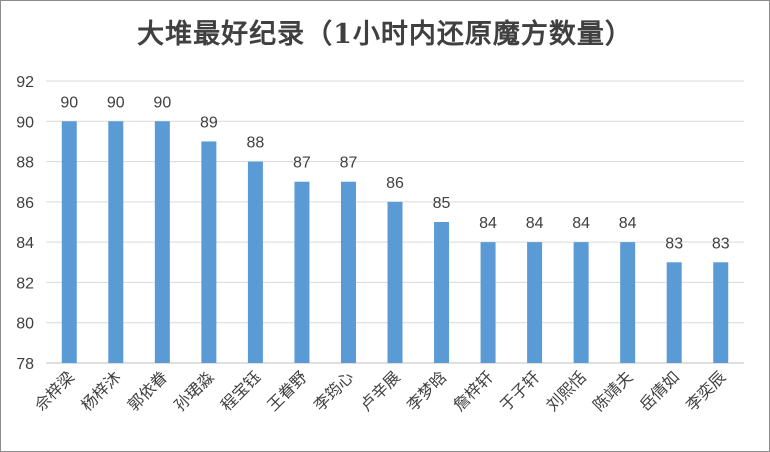 The width and height of the screenshot is (770, 452). Describe the element at coordinates (333, 390) in the screenshot. I see `x-tick-label: 李筠心` at that location.